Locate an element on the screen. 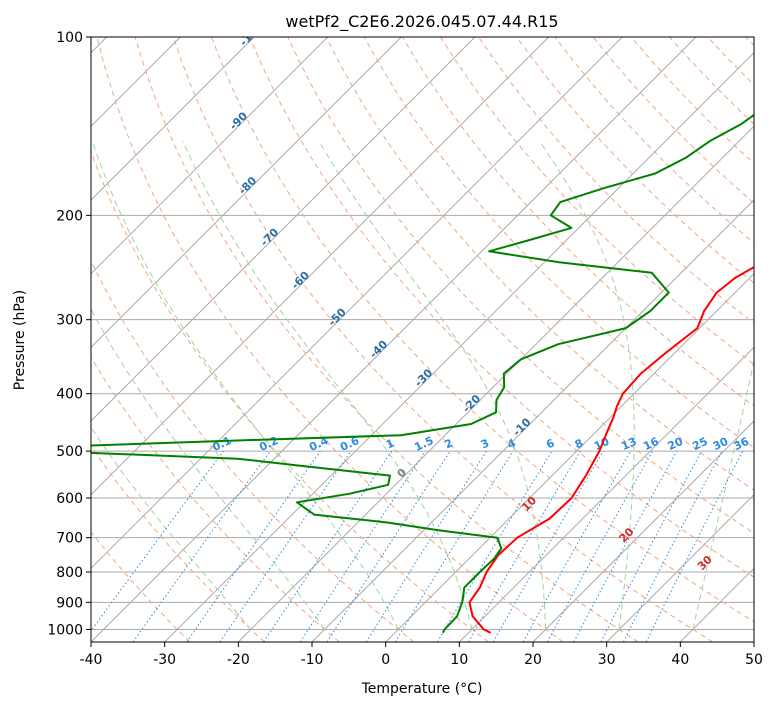 This screenshot has height=708, width=775. mixing-ratio-label: 25 is located at coordinates (699, 444).